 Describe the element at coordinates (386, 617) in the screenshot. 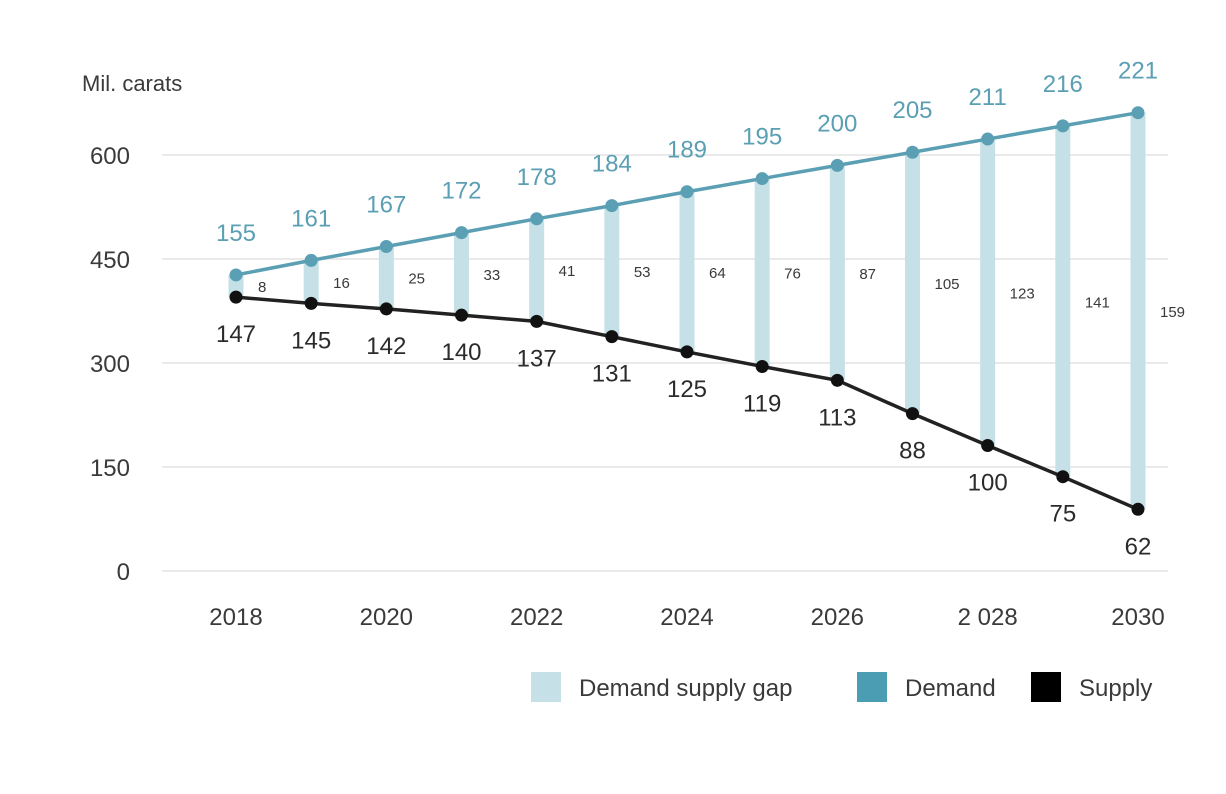

I see `x-tick-label: 2020` at that location.